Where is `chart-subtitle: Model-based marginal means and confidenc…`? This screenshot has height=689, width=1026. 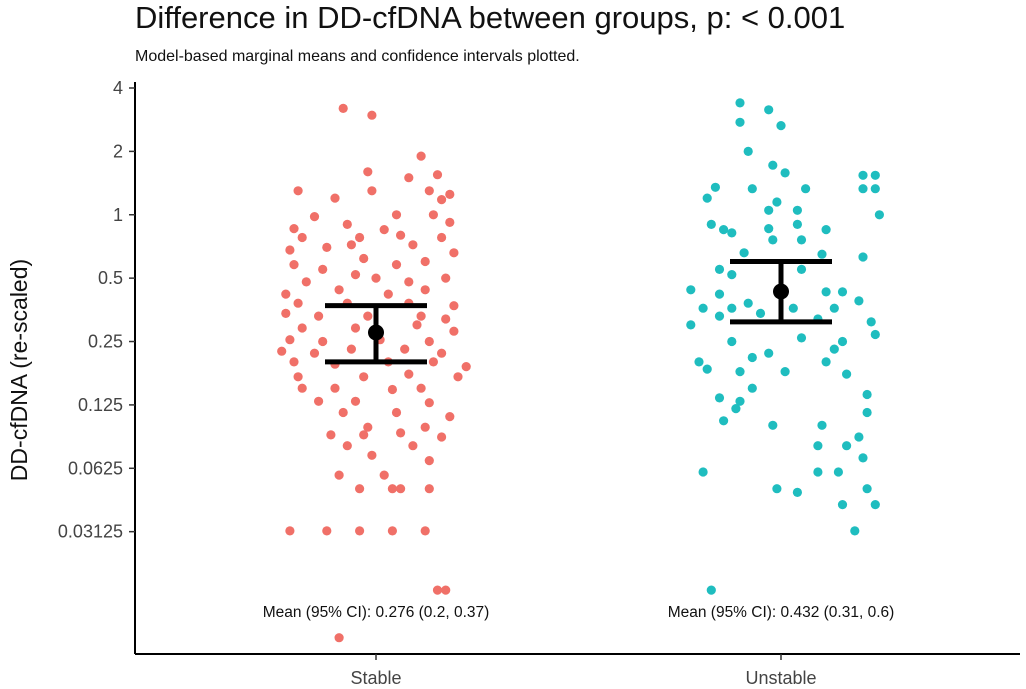
chart-subtitle: Model-based marginal means and confidenc… is located at coordinates (357, 56).